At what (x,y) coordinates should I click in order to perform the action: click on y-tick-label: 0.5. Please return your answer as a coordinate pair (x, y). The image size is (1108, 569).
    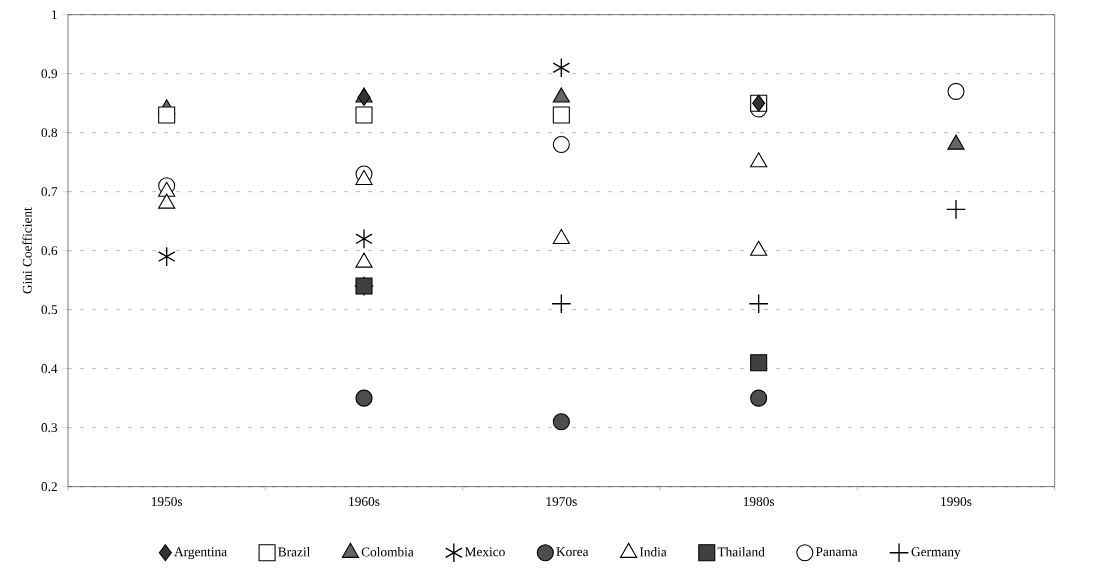
    Looking at the image, I should click on (49, 309).